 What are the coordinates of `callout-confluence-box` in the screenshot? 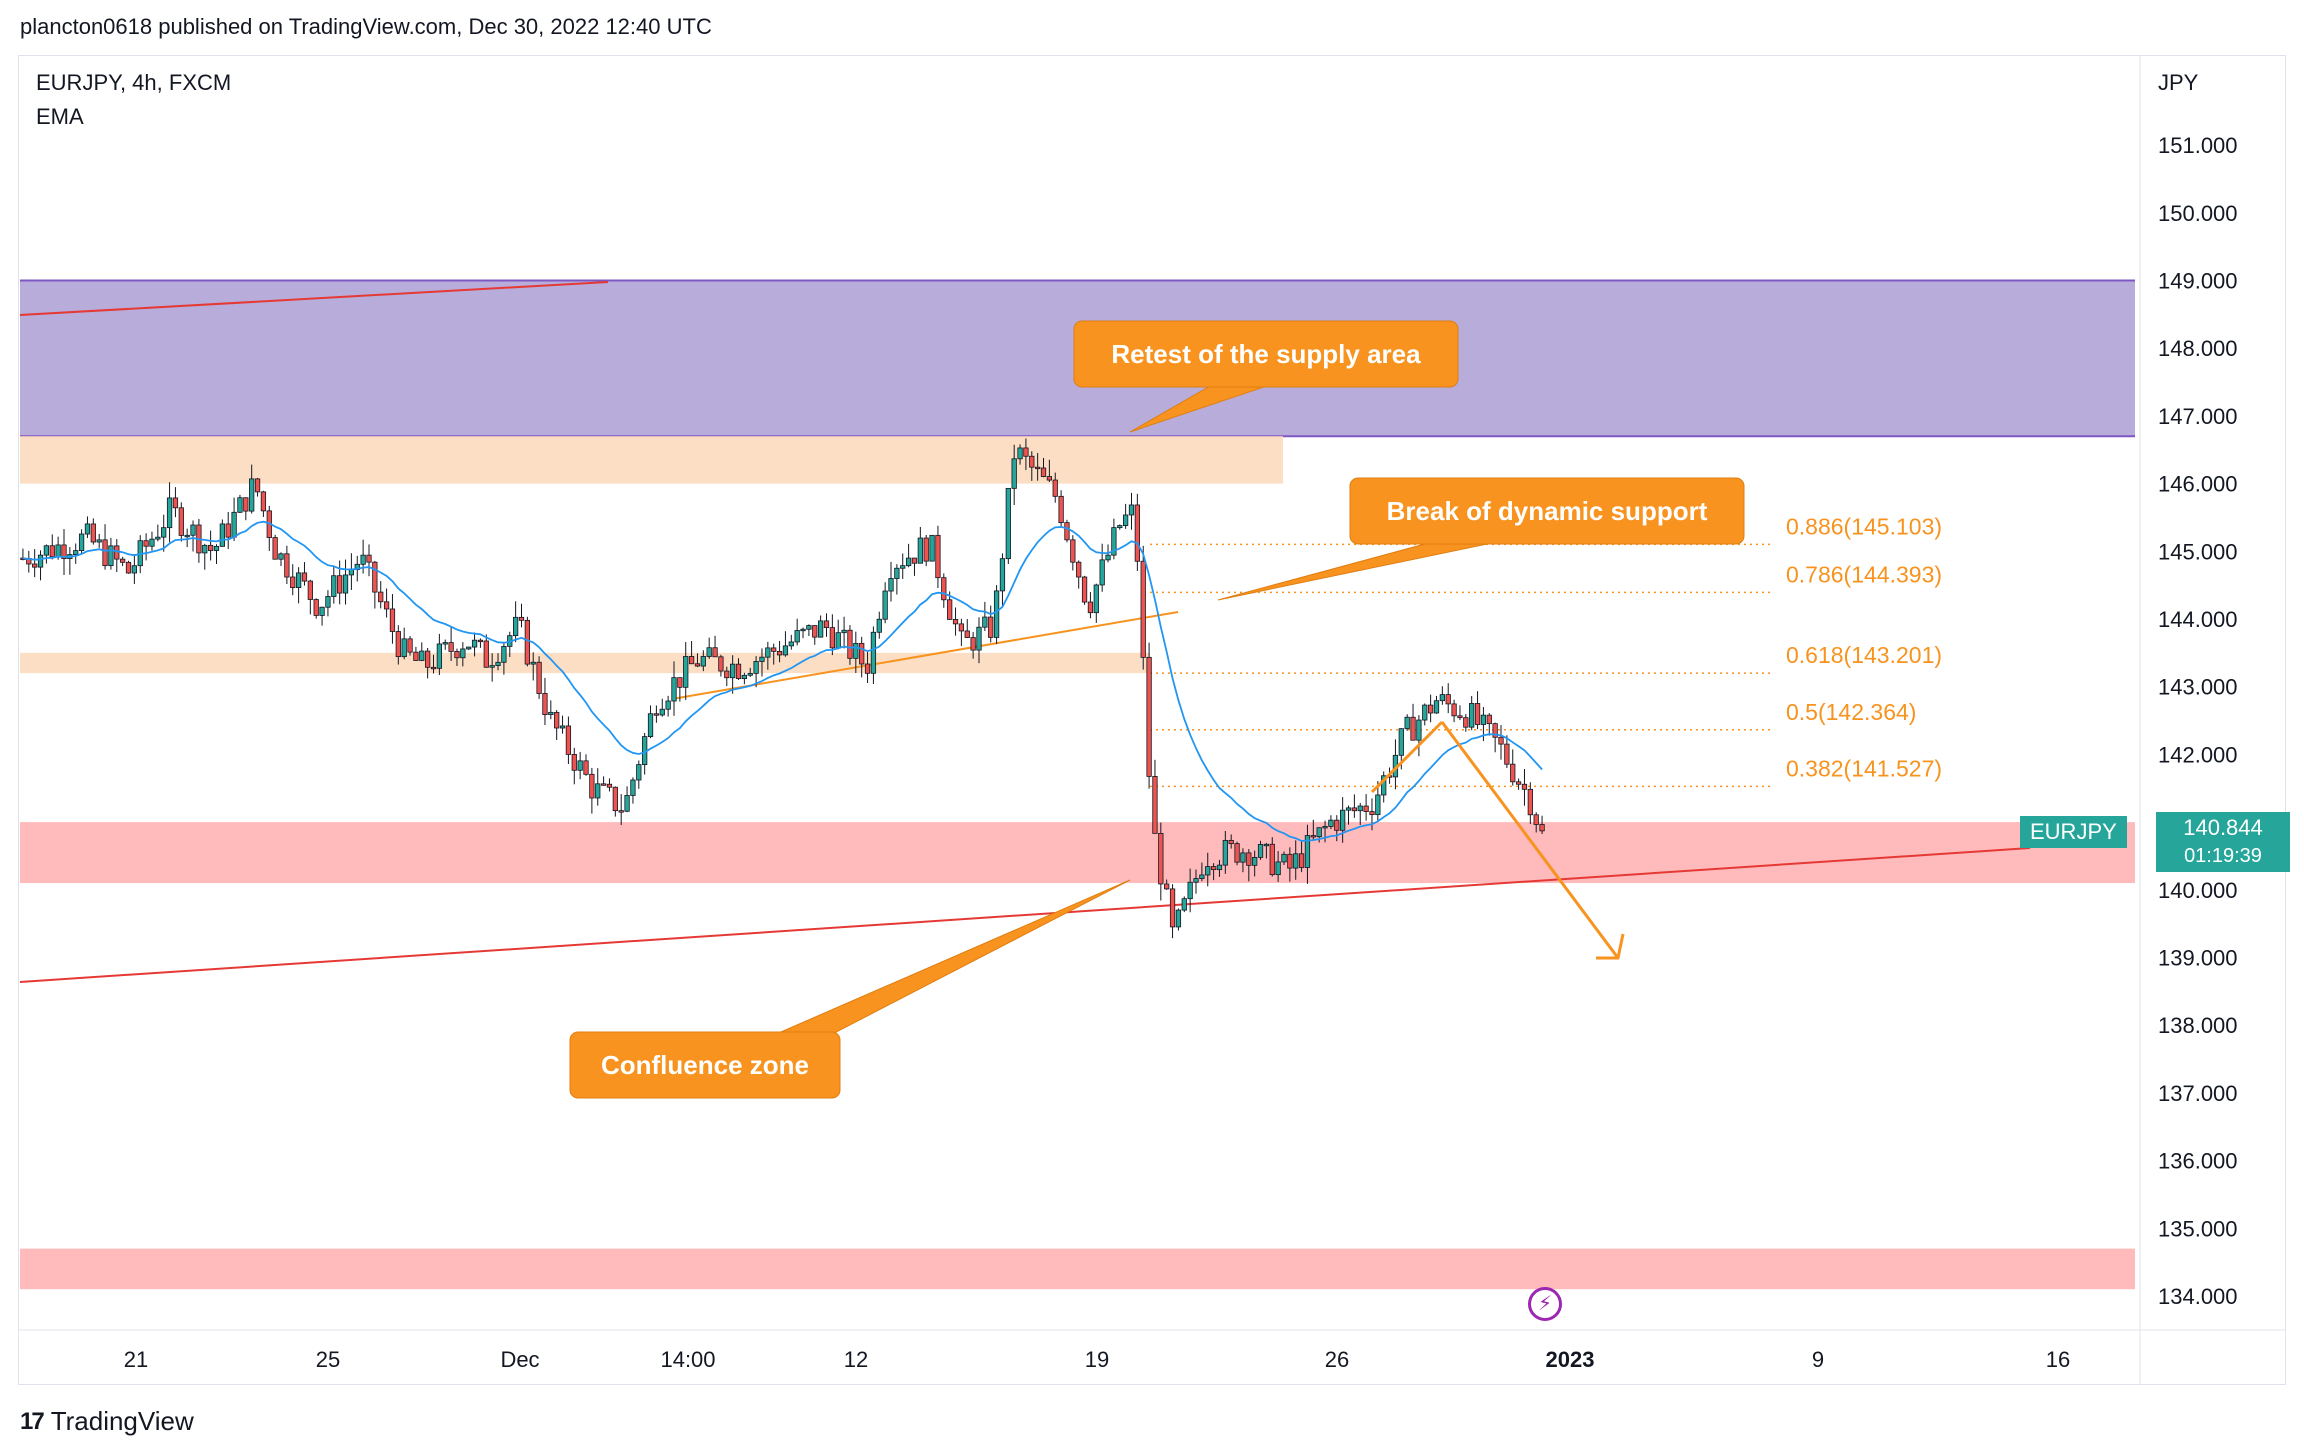 It's located at (705, 1065).